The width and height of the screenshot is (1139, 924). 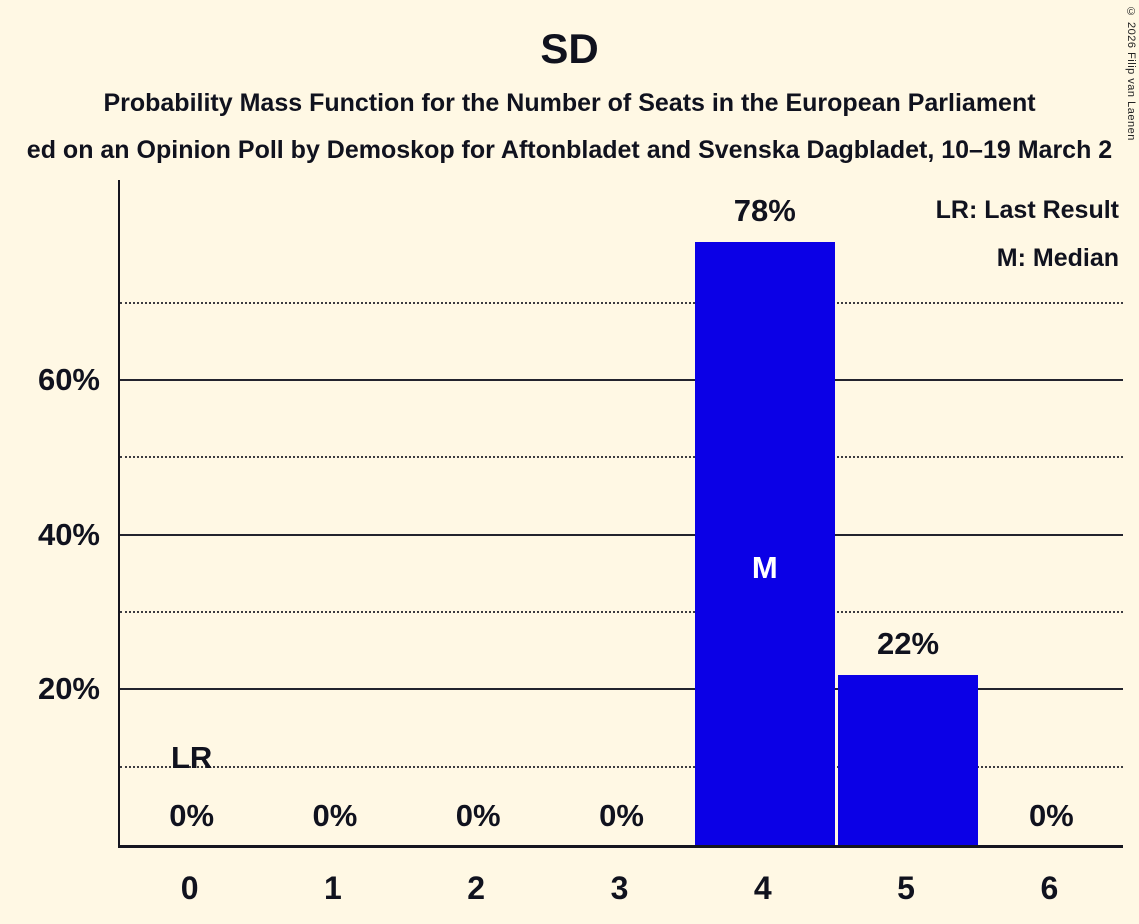 I want to click on bar-value-label: 78%, so click(x=764, y=210).